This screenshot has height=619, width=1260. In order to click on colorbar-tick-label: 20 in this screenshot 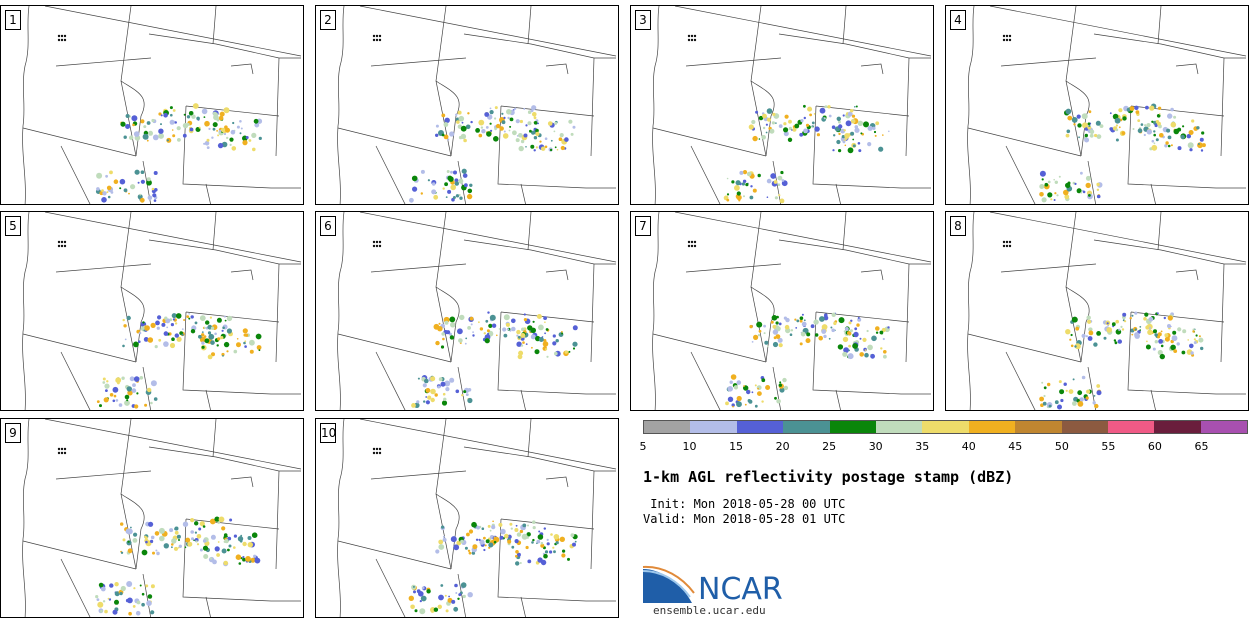, I will do `click(782, 446)`.